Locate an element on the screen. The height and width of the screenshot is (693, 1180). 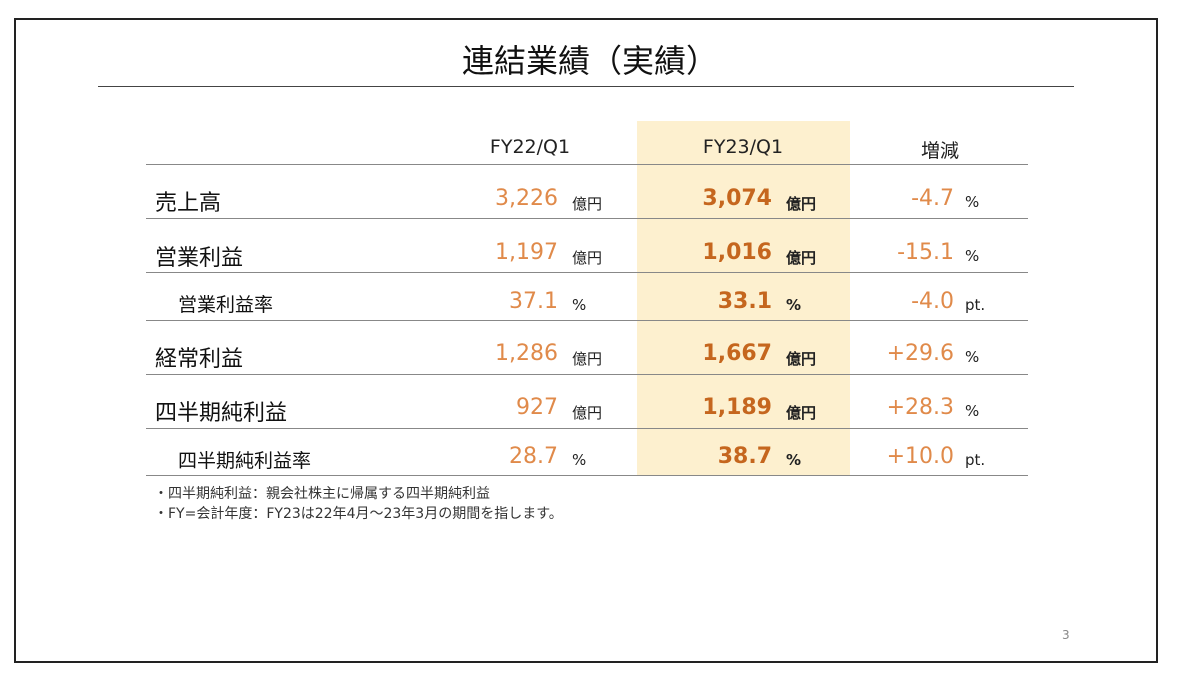
curr-value: 33.1 is located at coordinates (744, 301).